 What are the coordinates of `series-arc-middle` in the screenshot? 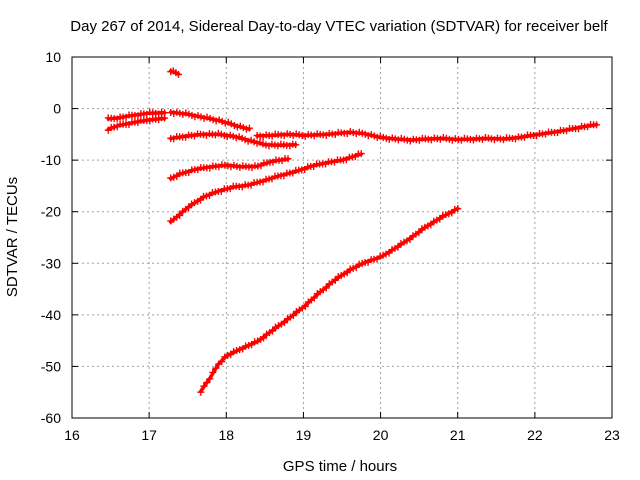 It's located at (229, 168).